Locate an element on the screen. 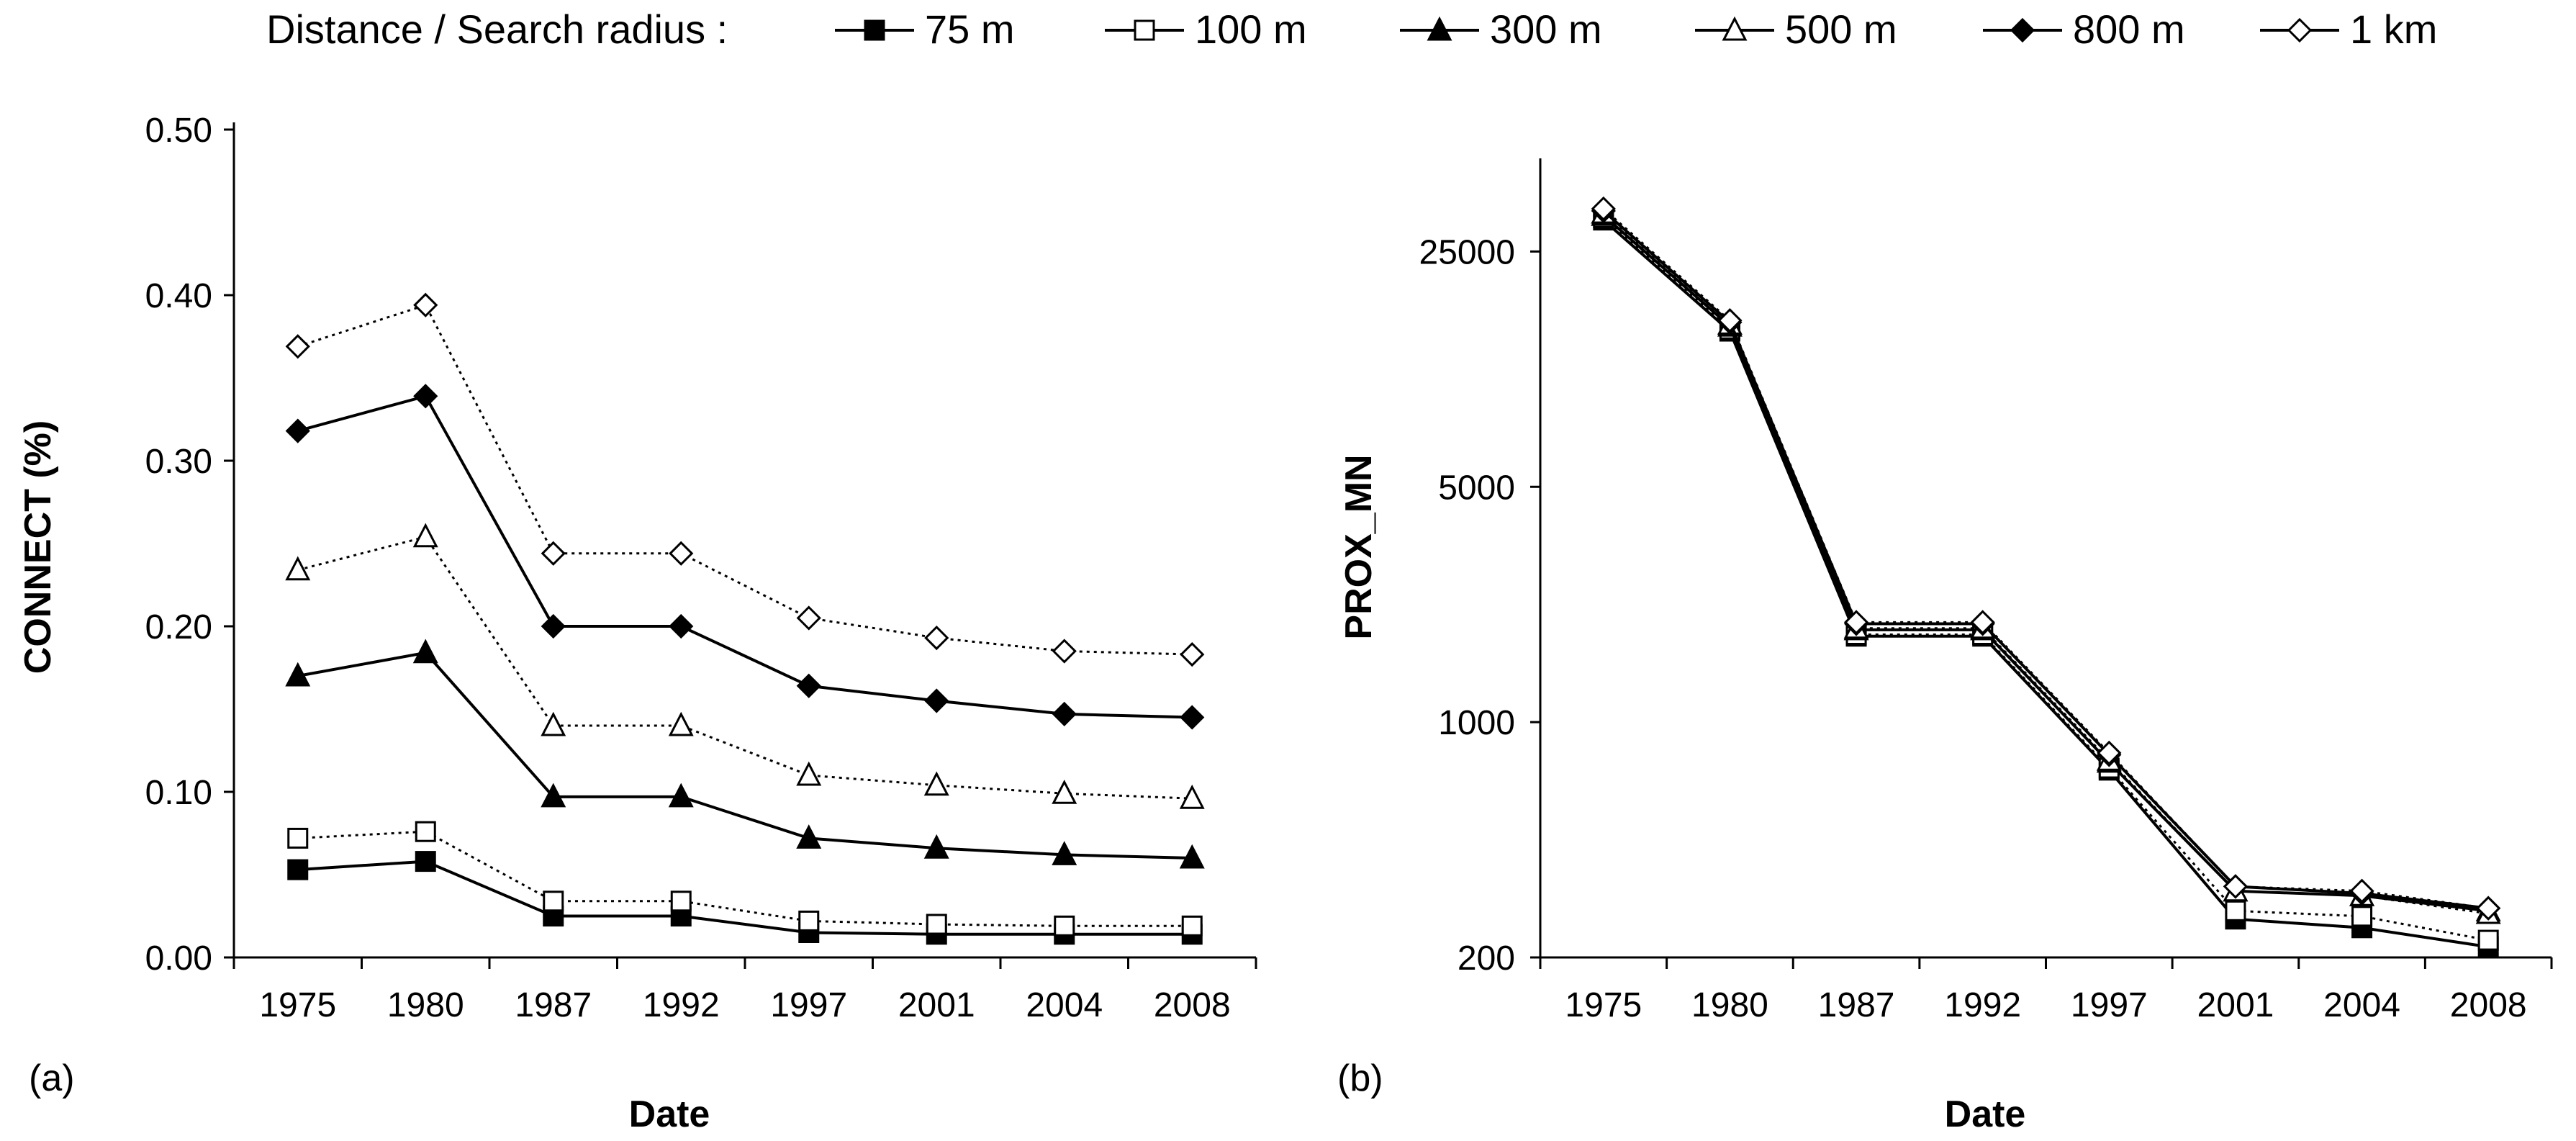  y-tick-label: 0.00 is located at coordinates (178, 958).